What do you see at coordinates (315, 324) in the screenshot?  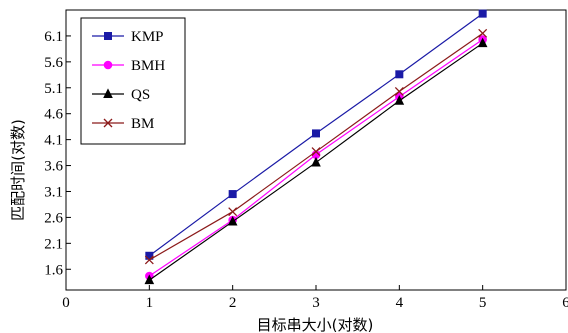 I see `x-axis-label: 目标串大小(对数)` at bounding box center [315, 324].